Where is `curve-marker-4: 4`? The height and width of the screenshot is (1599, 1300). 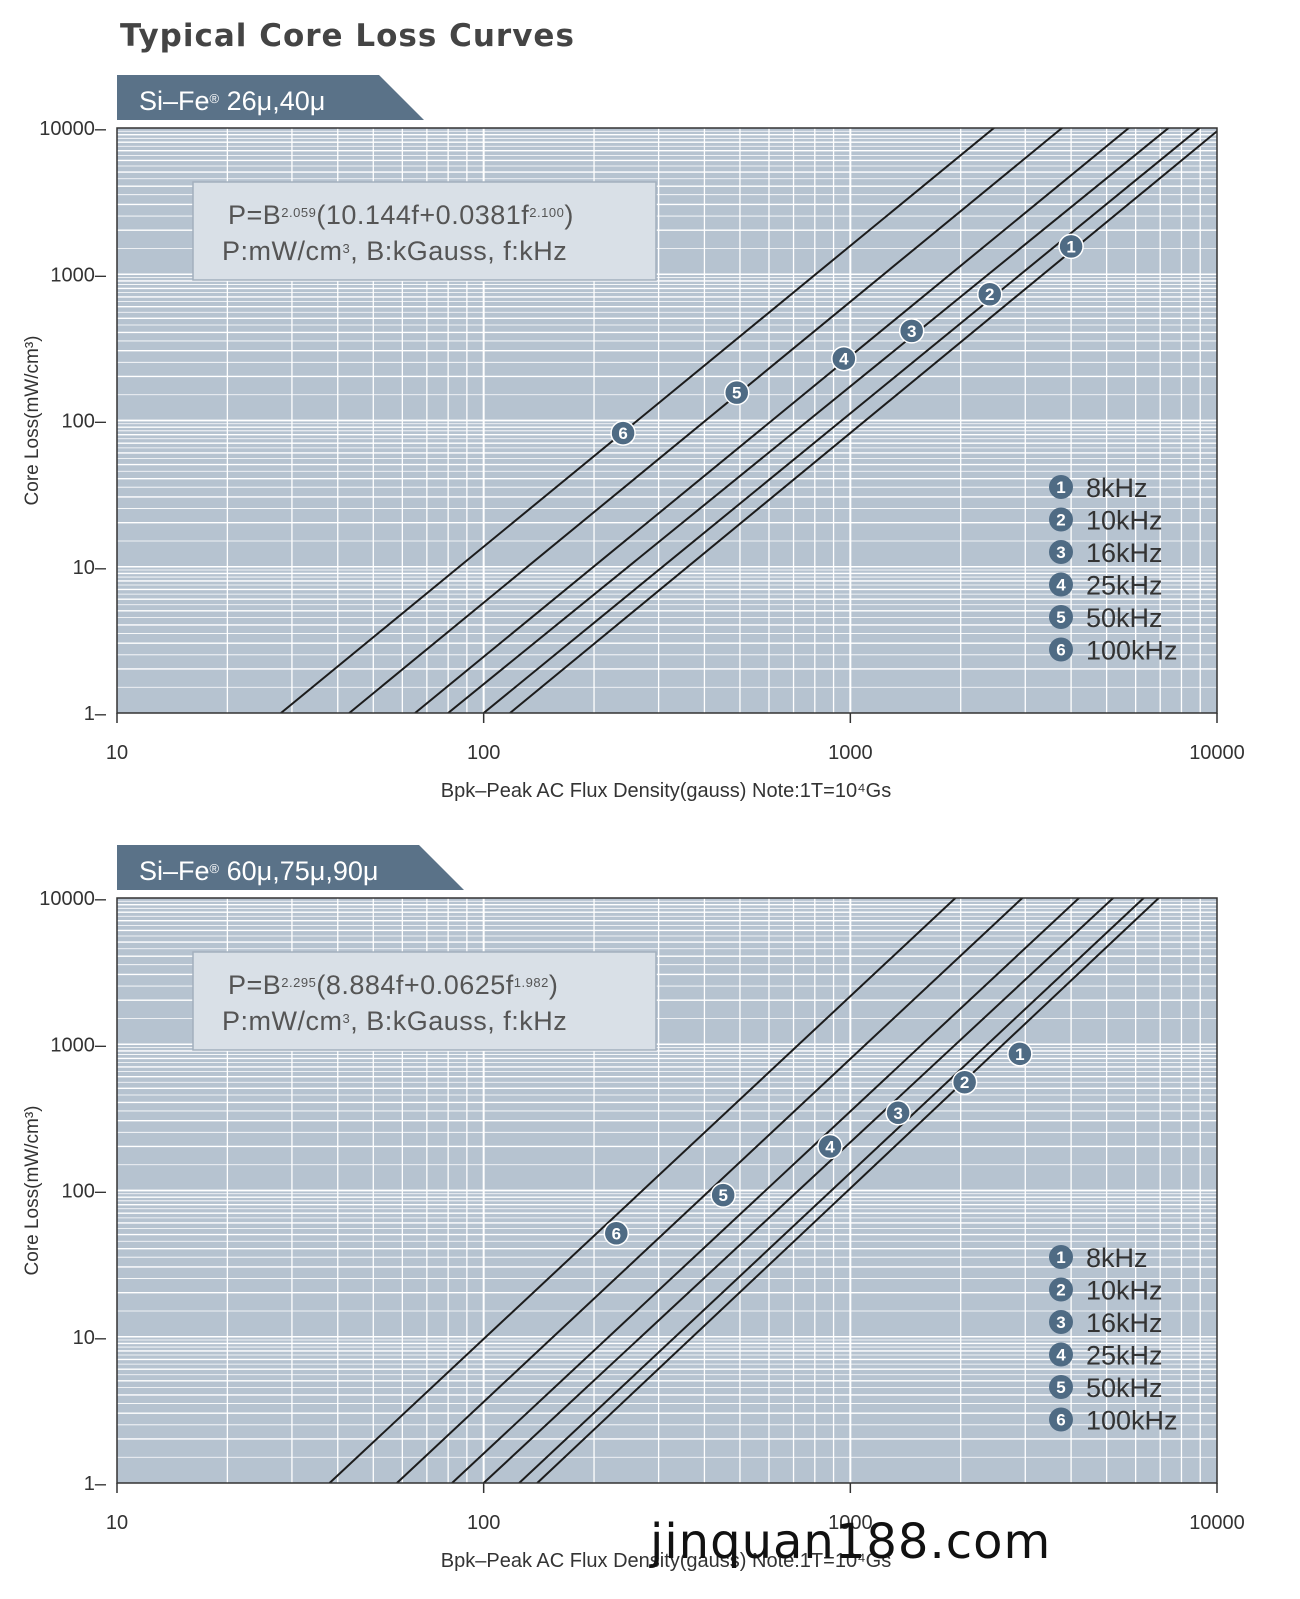 curve-marker-4: 4 is located at coordinates (830, 1146).